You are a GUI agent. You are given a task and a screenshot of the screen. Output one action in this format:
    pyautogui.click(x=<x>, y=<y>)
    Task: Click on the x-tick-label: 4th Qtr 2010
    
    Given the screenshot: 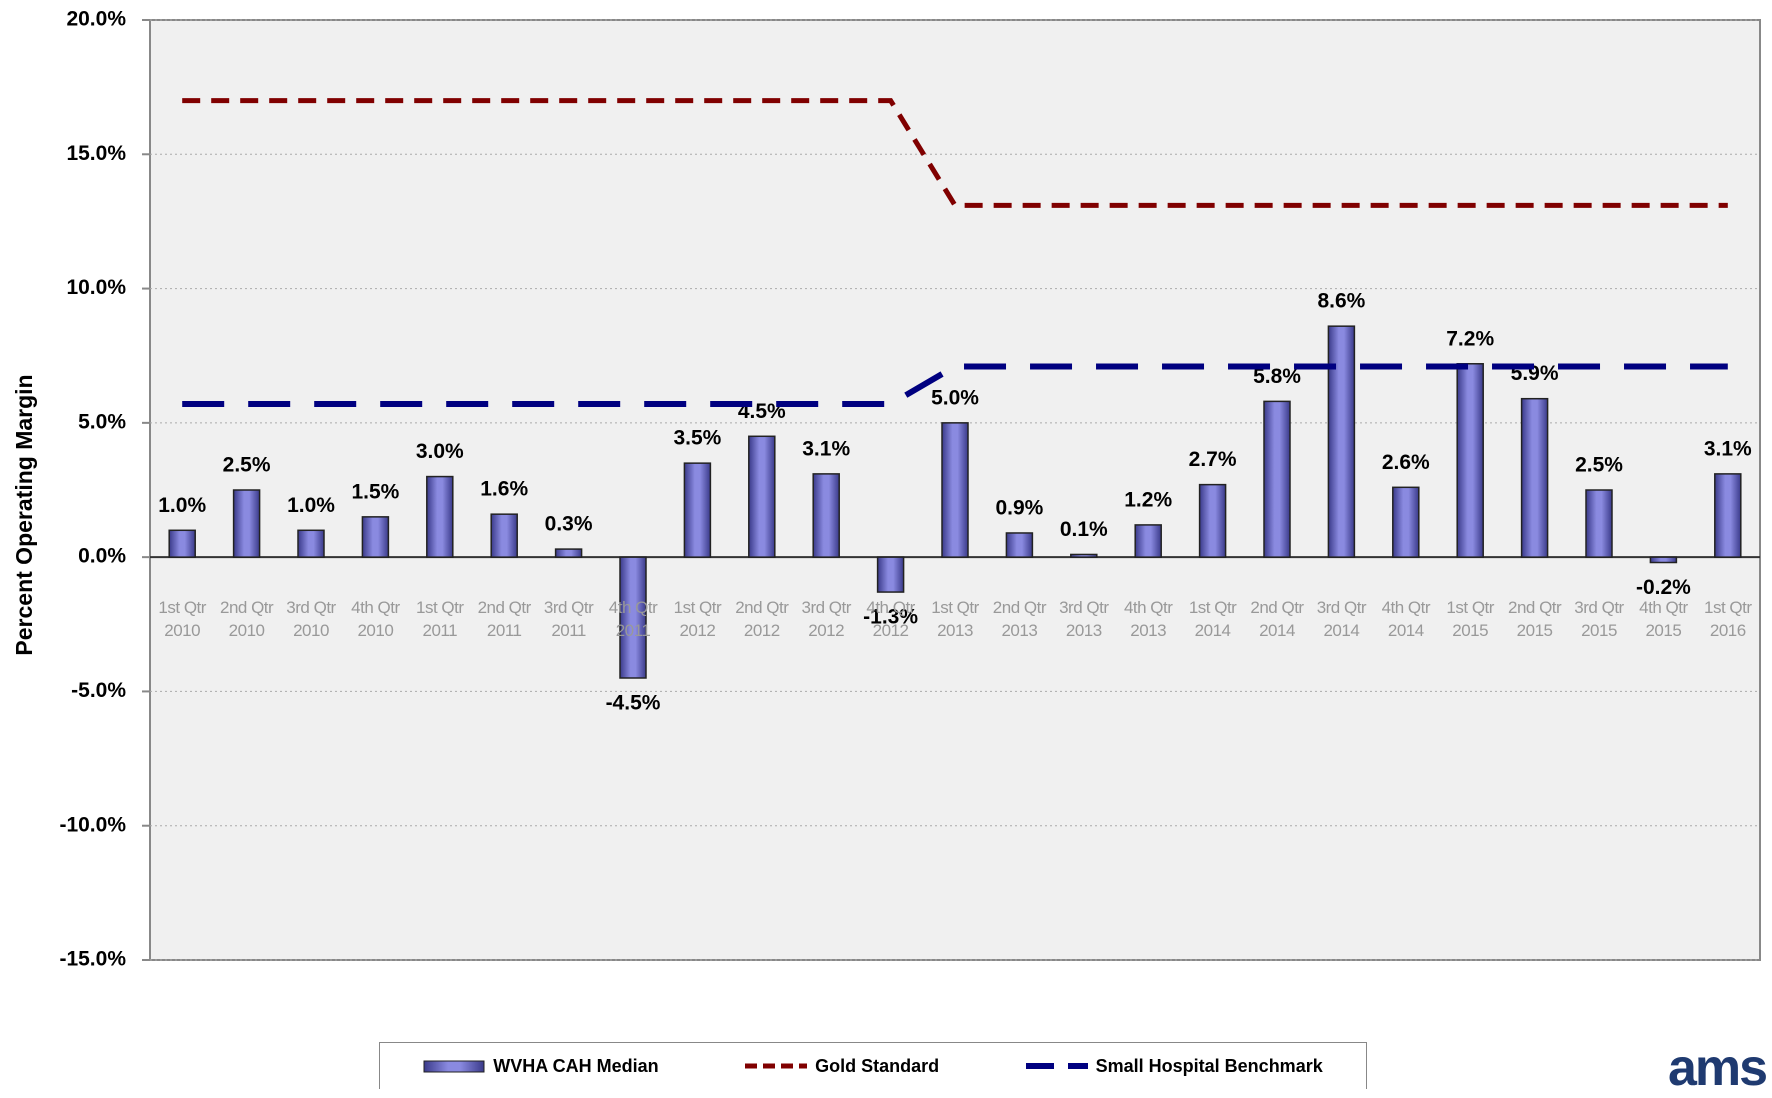 What is the action you would take?
    pyautogui.click(x=375, y=619)
    